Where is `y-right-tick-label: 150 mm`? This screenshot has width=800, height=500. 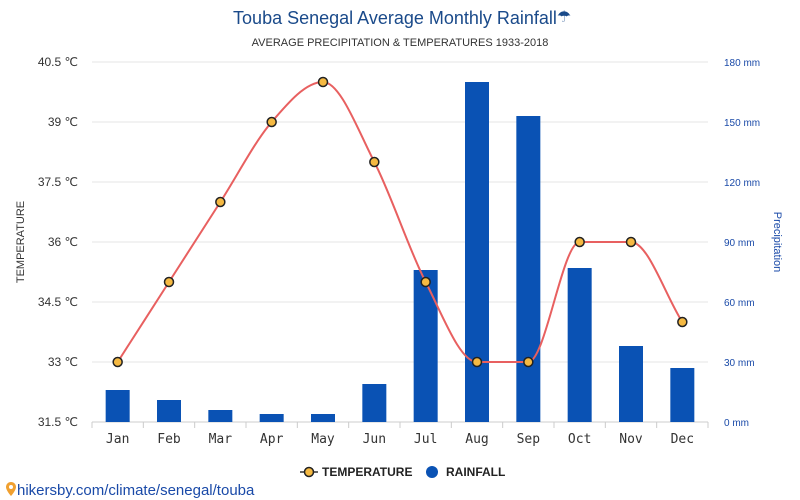 y-right-tick-label: 150 mm is located at coordinates (742, 123).